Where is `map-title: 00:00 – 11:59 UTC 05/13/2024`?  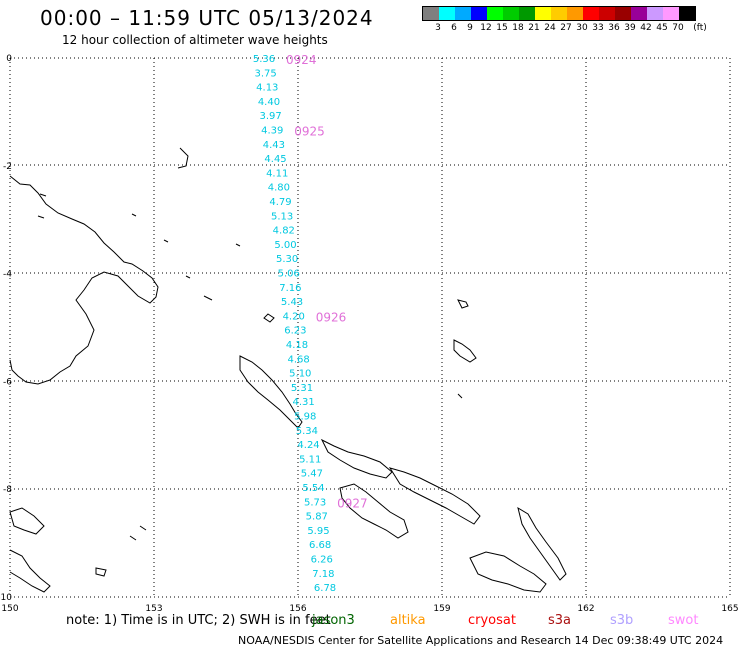
map-title: 00:00 – 11:59 UTC 05/13/2024 is located at coordinates (207, 18).